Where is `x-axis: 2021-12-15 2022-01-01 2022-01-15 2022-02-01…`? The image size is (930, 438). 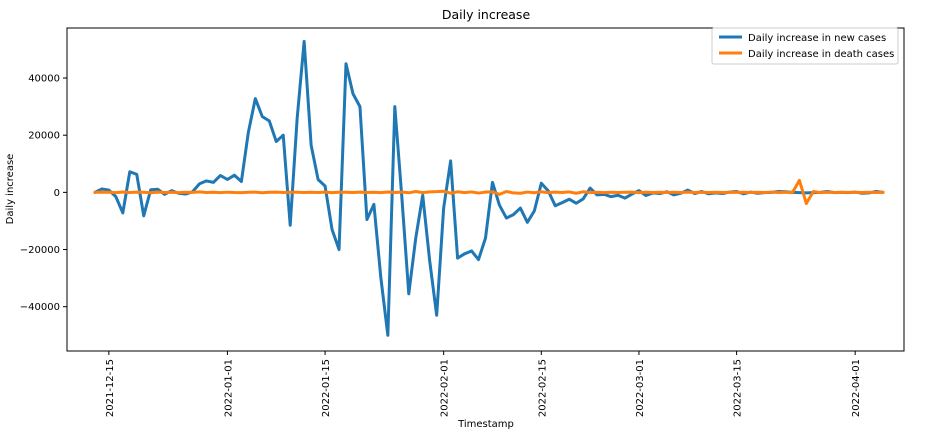
x-axis: 2021-12-15 2022-01-01 2022-01-15 2022-02-01… is located at coordinates (483, 384).